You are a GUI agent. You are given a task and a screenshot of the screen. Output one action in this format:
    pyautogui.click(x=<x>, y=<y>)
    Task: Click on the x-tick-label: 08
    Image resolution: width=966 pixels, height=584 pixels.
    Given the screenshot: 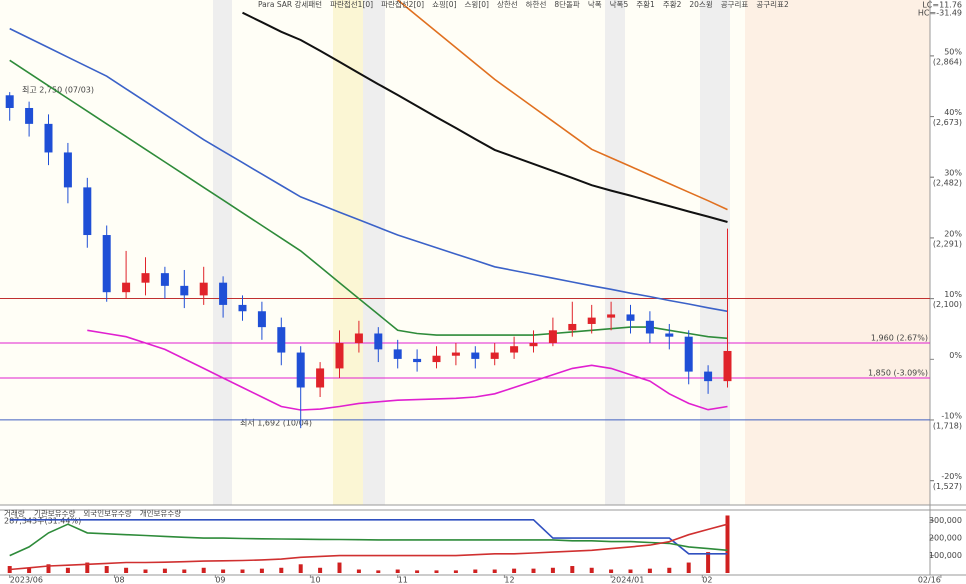 What is the action you would take?
    pyautogui.click(x=119, y=580)
    